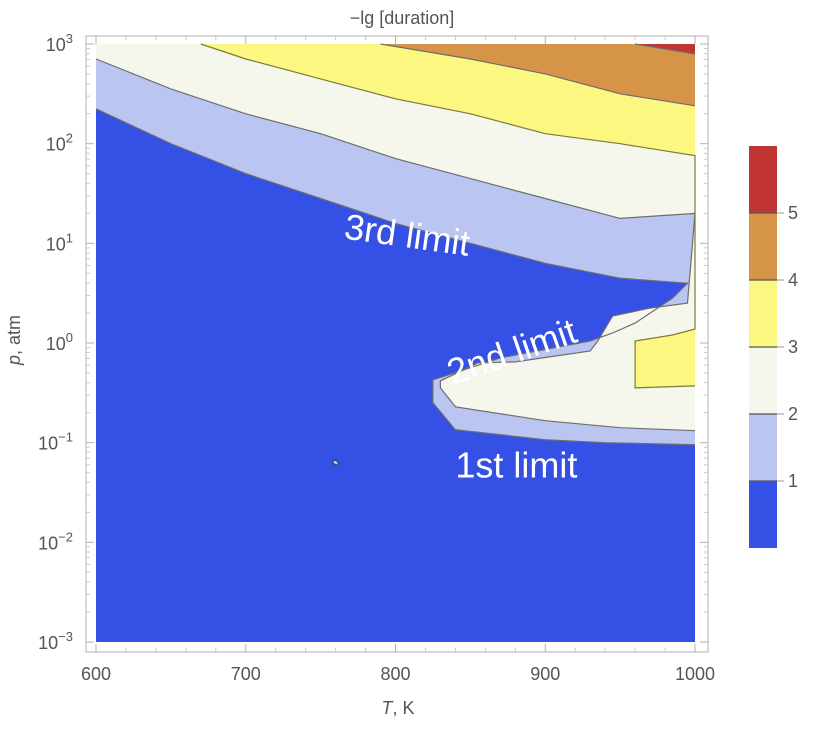 The width and height of the screenshot is (826, 732). Describe the element at coordinates (55, 442) in the screenshot. I see `y-tick-label: 10⁻¹` at that location.